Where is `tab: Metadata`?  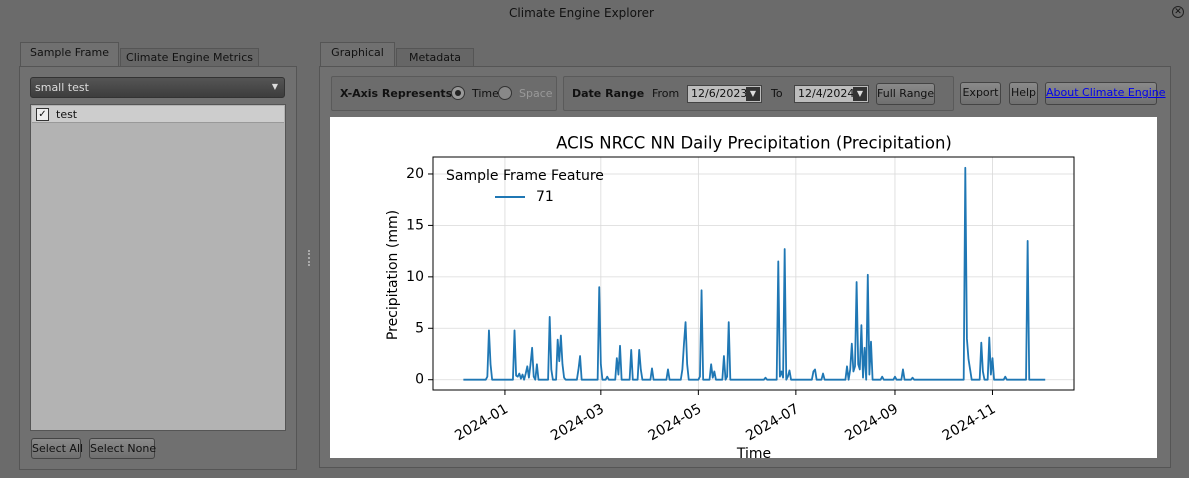 tab: Metadata is located at coordinates (435, 57).